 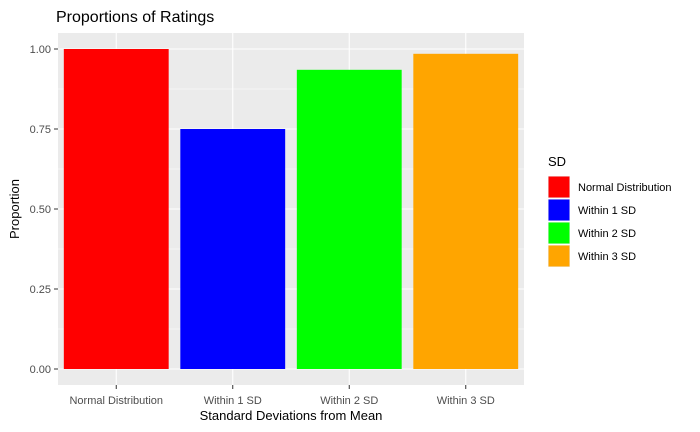 What do you see at coordinates (40, 50) in the screenshot?
I see `y-tick-label: 1.00` at bounding box center [40, 50].